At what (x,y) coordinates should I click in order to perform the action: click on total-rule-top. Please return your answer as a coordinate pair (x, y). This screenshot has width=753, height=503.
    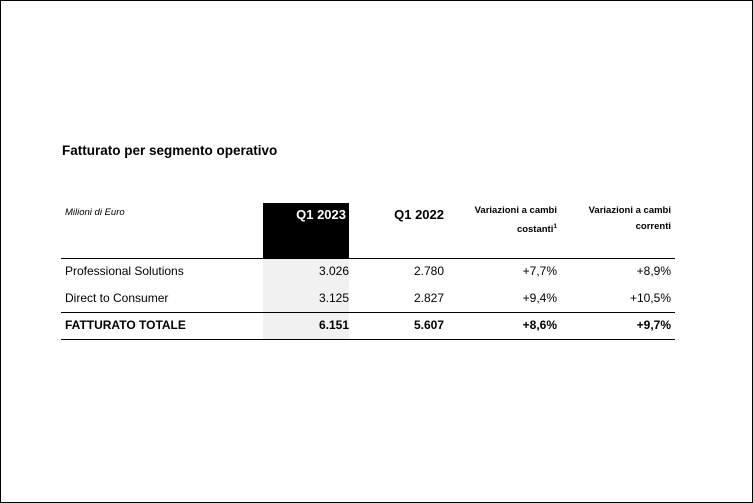
    Looking at the image, I should click on (368, 312).